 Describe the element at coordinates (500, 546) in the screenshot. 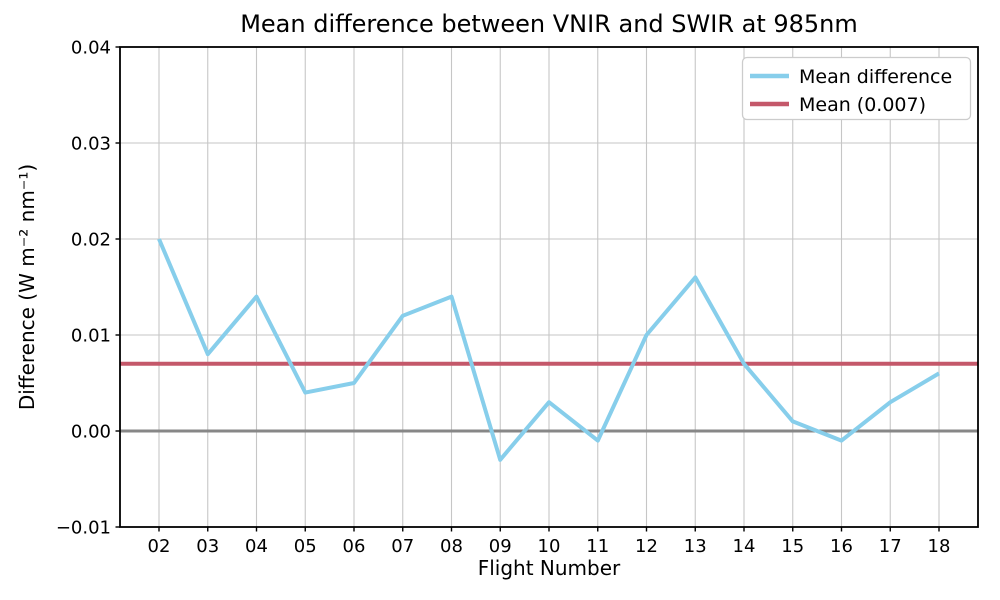

I see `x-tick-label: 09` at that location.